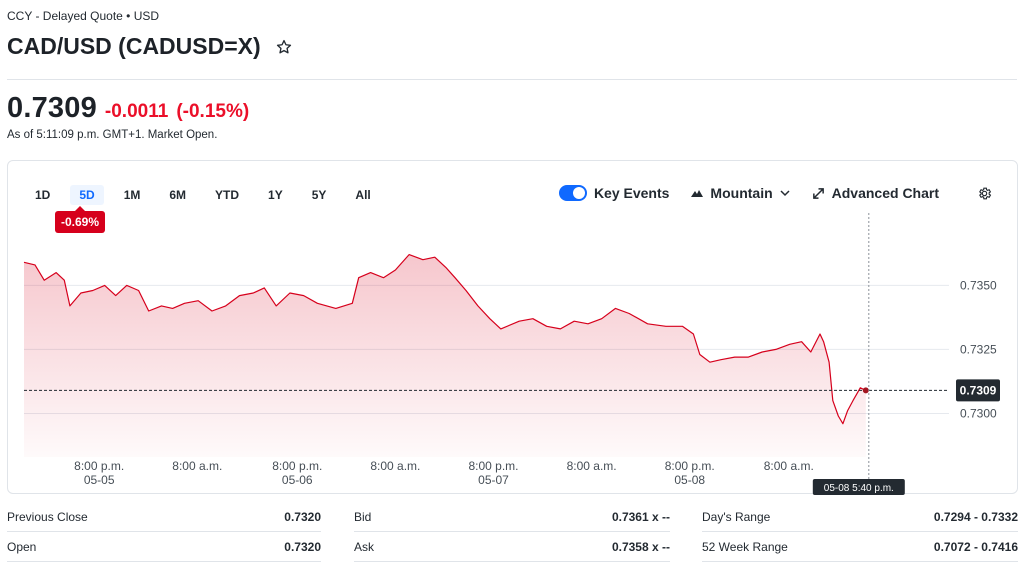 Image resolution: width=1024 pixels, height=565 pixels. Describe the element at coordinates (689, 480) in the screenshot. I see `x-tick-date: 05-08` at that location.